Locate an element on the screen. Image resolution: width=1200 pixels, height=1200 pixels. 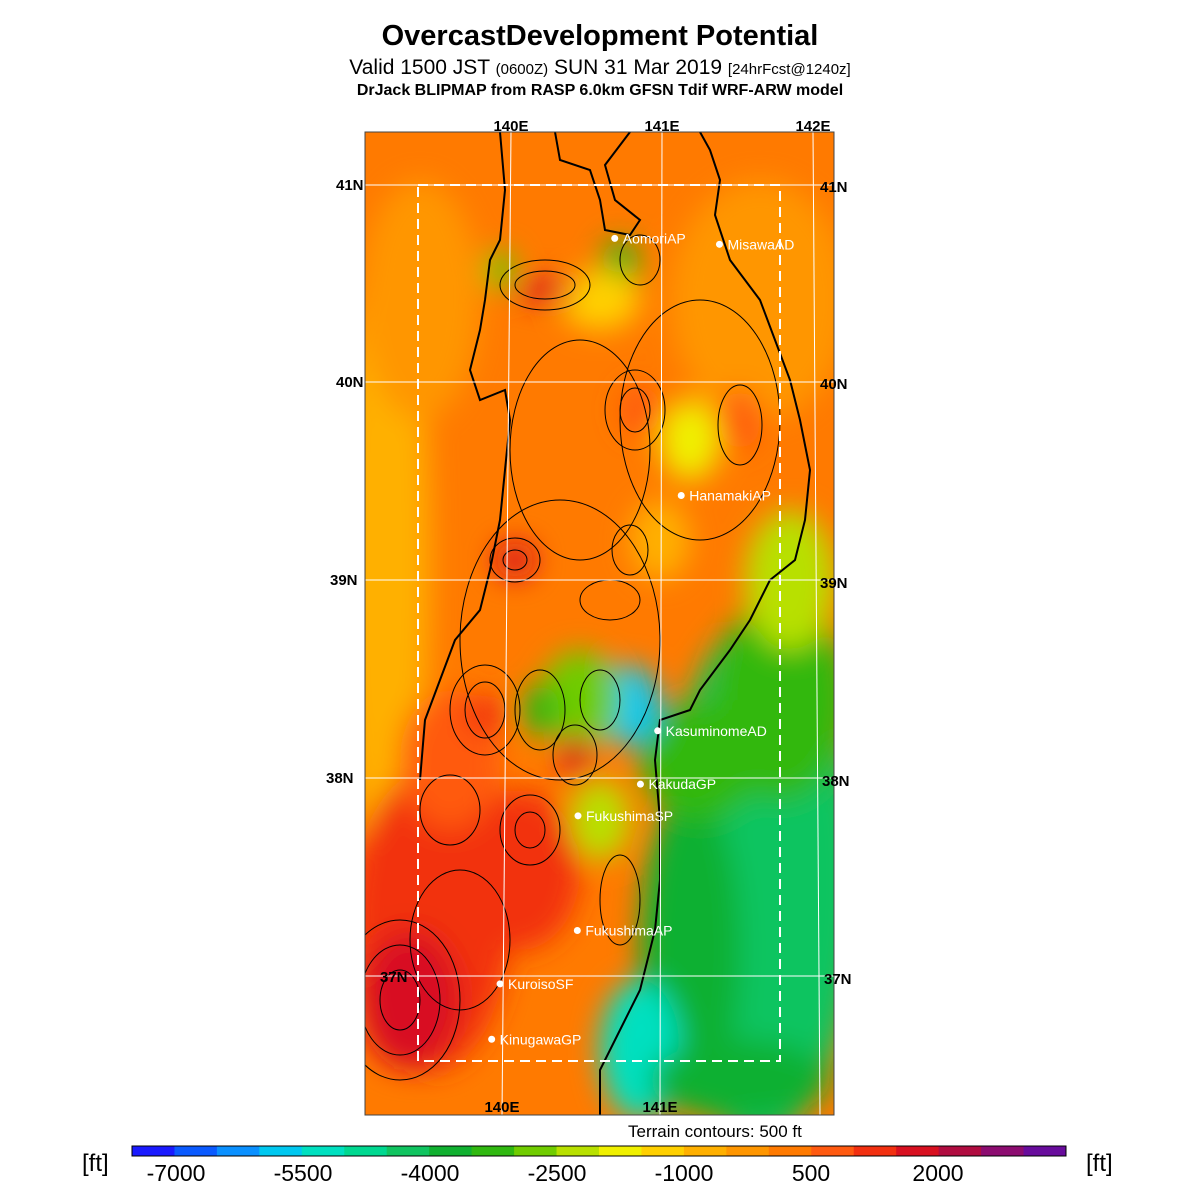
lat-label-37-right: 37N is located at coordinates (838, 979).